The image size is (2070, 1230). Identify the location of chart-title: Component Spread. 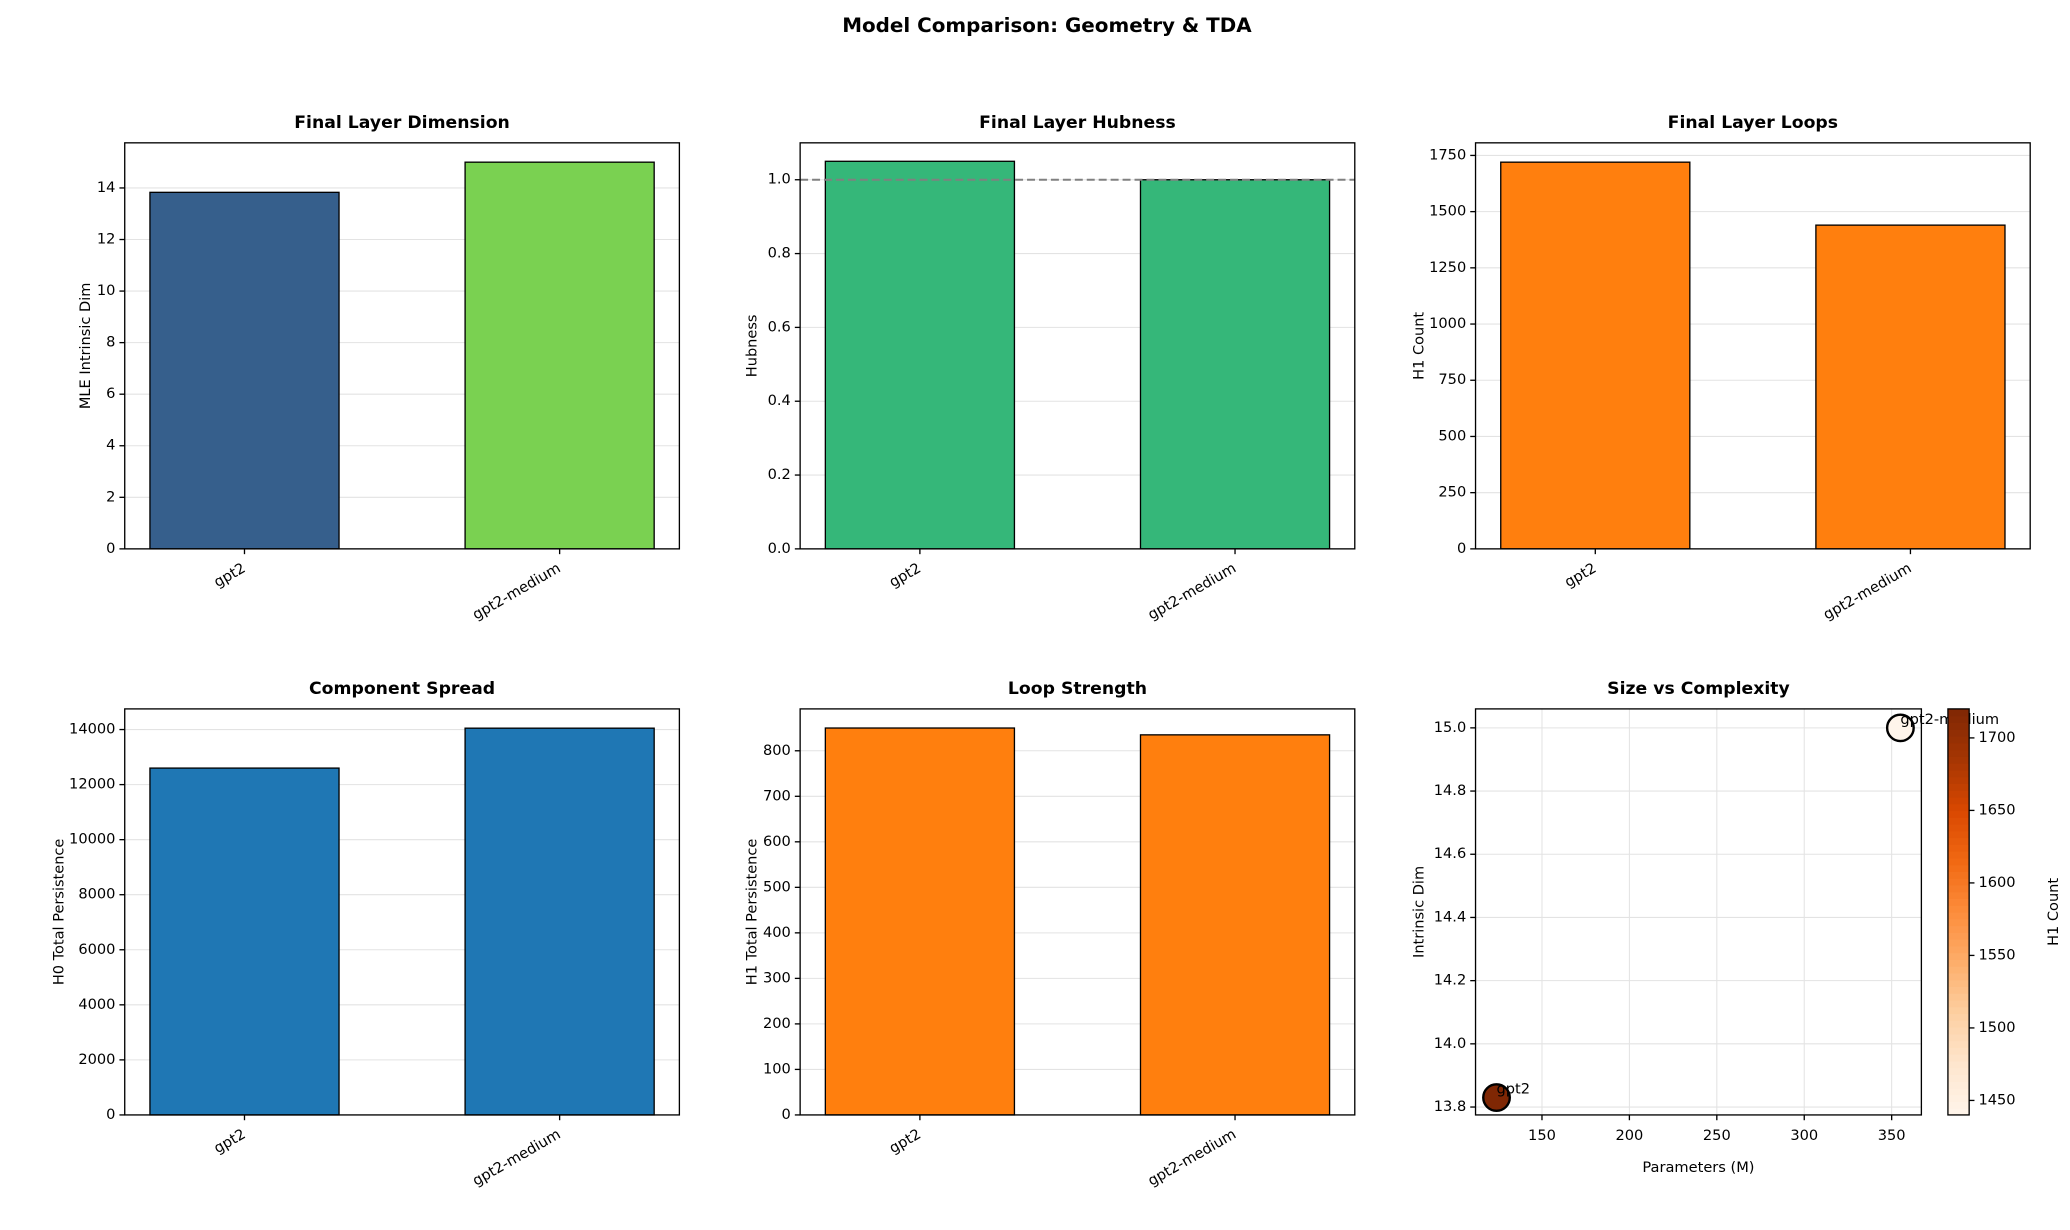
(402, 689).